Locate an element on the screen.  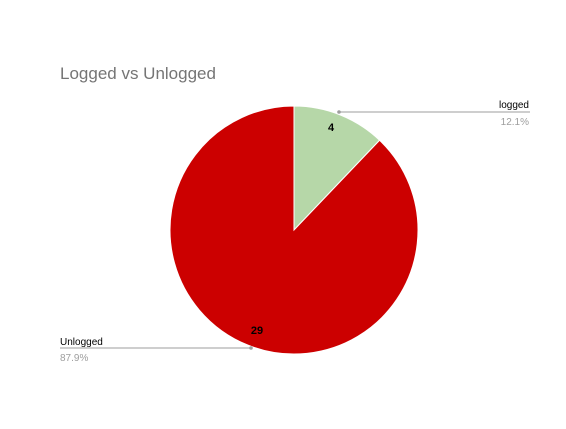
slice-percent-label-unlogged: 87.9% is located at coordinates (74, 358).